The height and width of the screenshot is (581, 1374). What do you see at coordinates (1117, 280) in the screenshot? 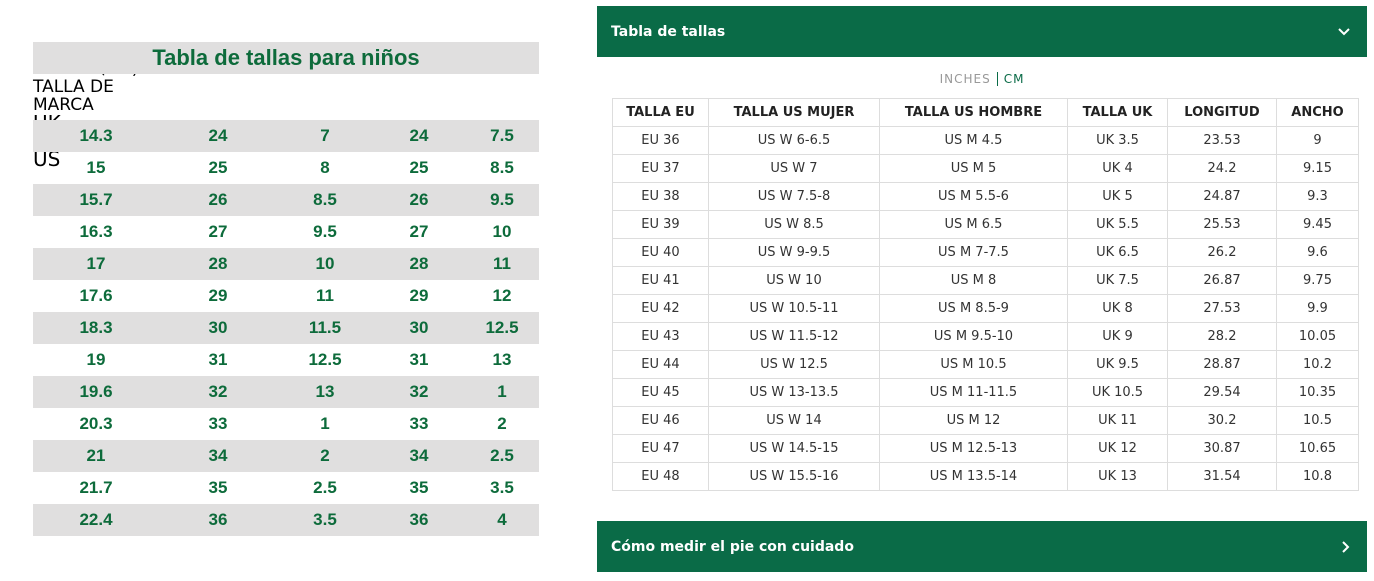
I see `table-cell: UK 7.5` at bounding box center [1117, 280].